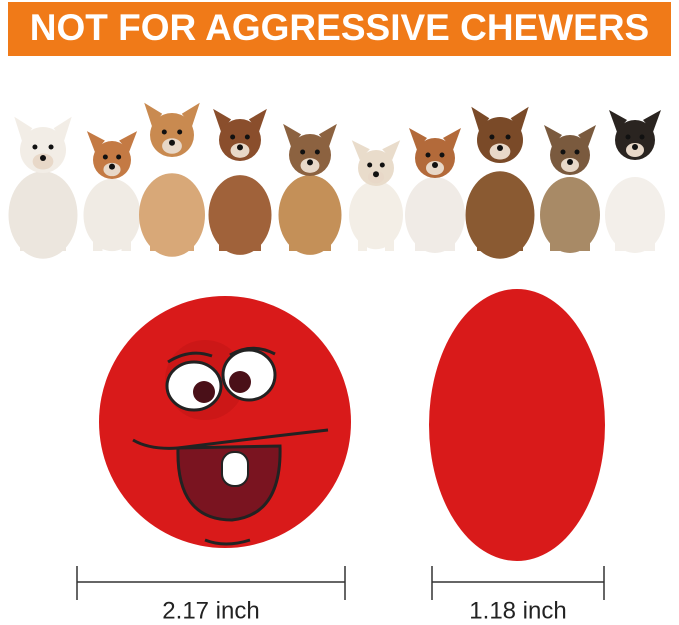  What do you see at coordinates (517, 610) in the screenshot?
I see `dimension-label: 1.18 inch` at bounding box center [517, 610].